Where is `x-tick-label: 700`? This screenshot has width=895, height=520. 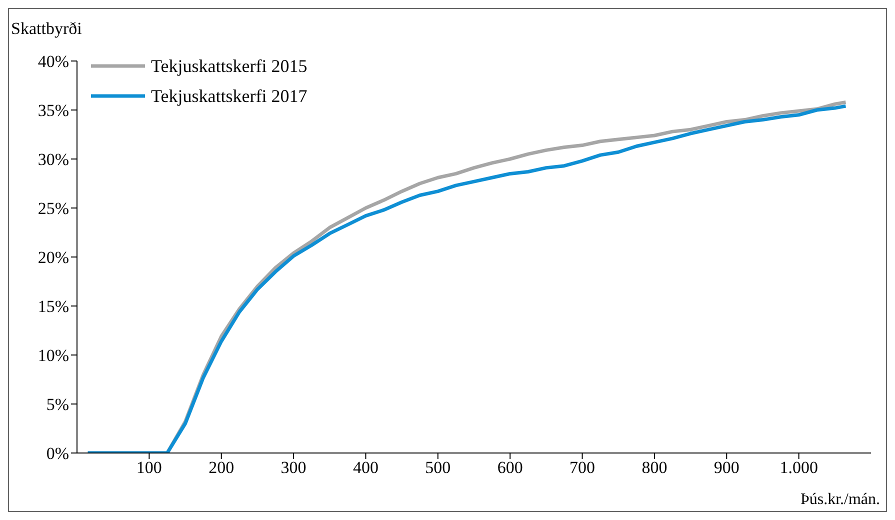
x-tick-label: 700 is located at coordinates (583, 468).